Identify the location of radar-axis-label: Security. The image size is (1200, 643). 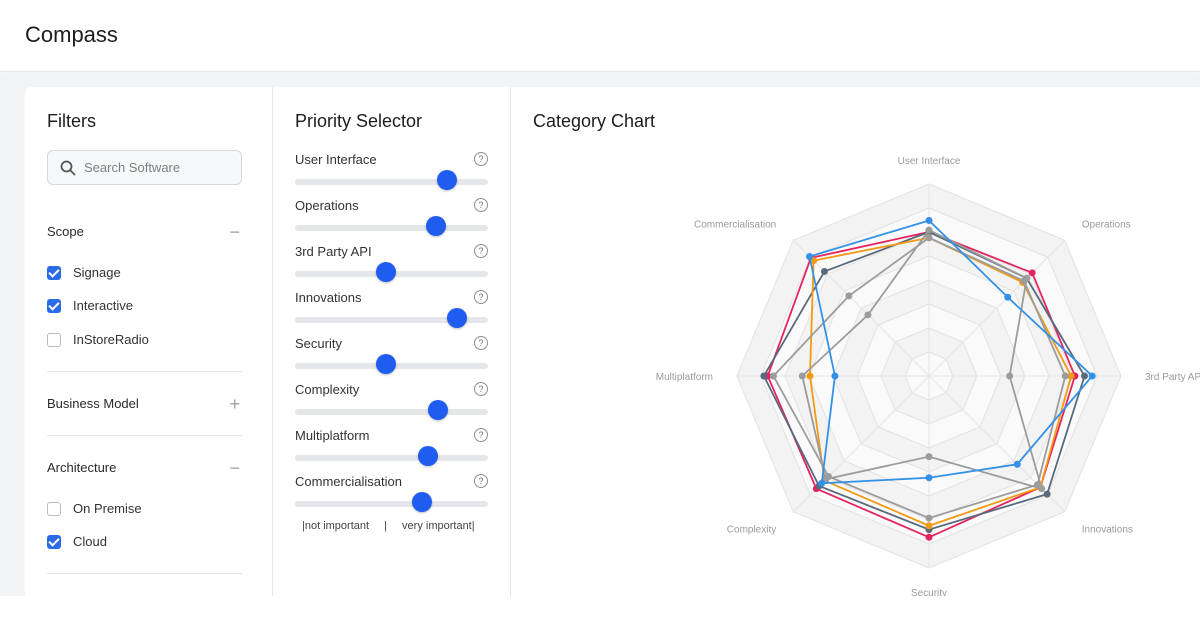
(929, 592).